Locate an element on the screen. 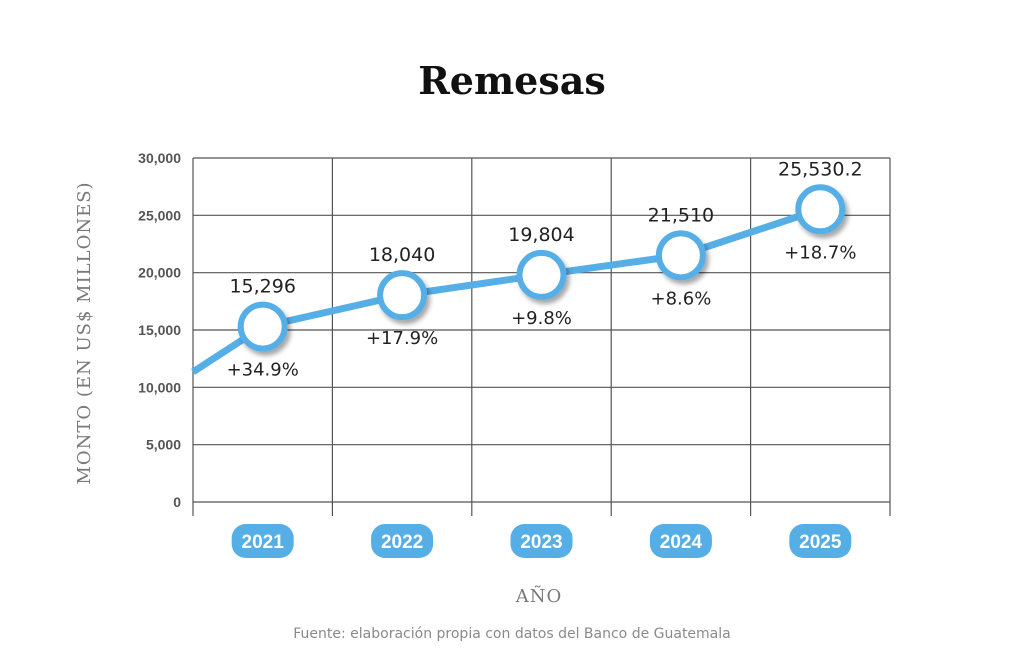  x-tick-label: 2024 is located at coordinates (681, 542).